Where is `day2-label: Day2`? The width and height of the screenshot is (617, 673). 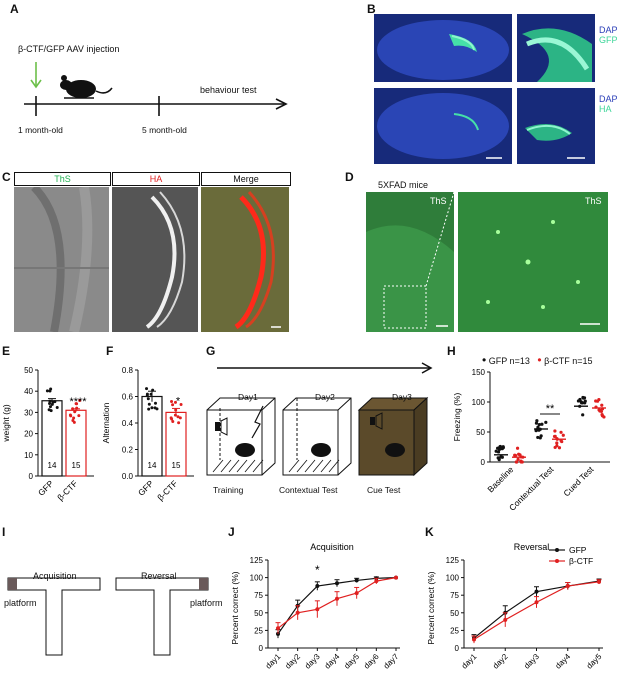 day2-label: Day2 is located at coordinates (325, 397).